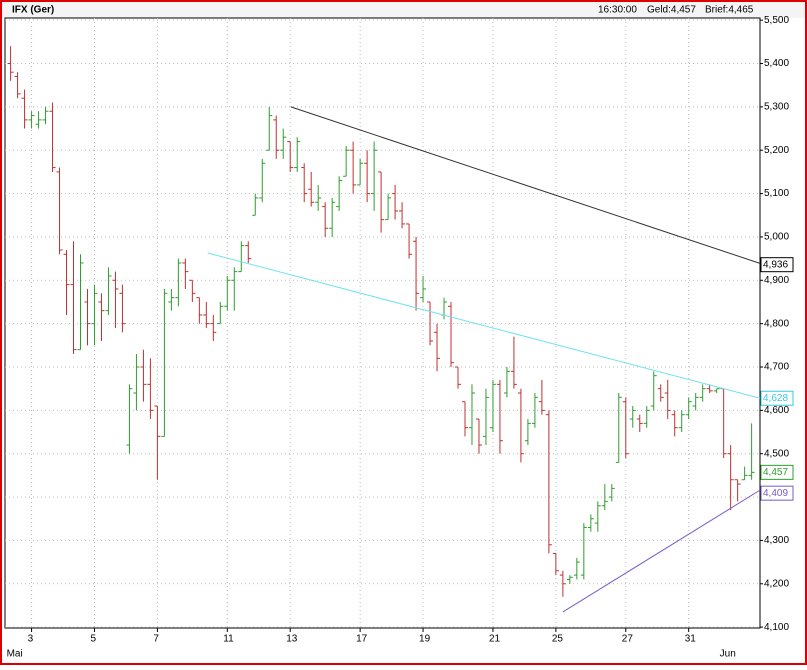 The height and width of the screenshot is (670, 807). Describe the element at coordinates (15, 654) in the screenshot. I see `month-label: Mai` at that location.